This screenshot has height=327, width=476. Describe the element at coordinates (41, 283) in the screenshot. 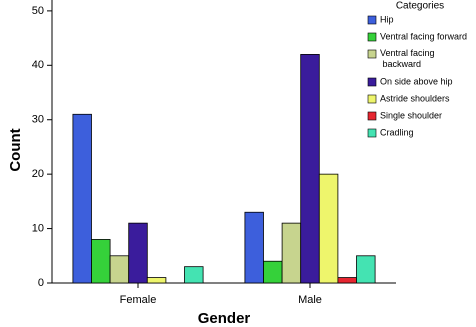

I see `y-tick-label: 0` at that location.